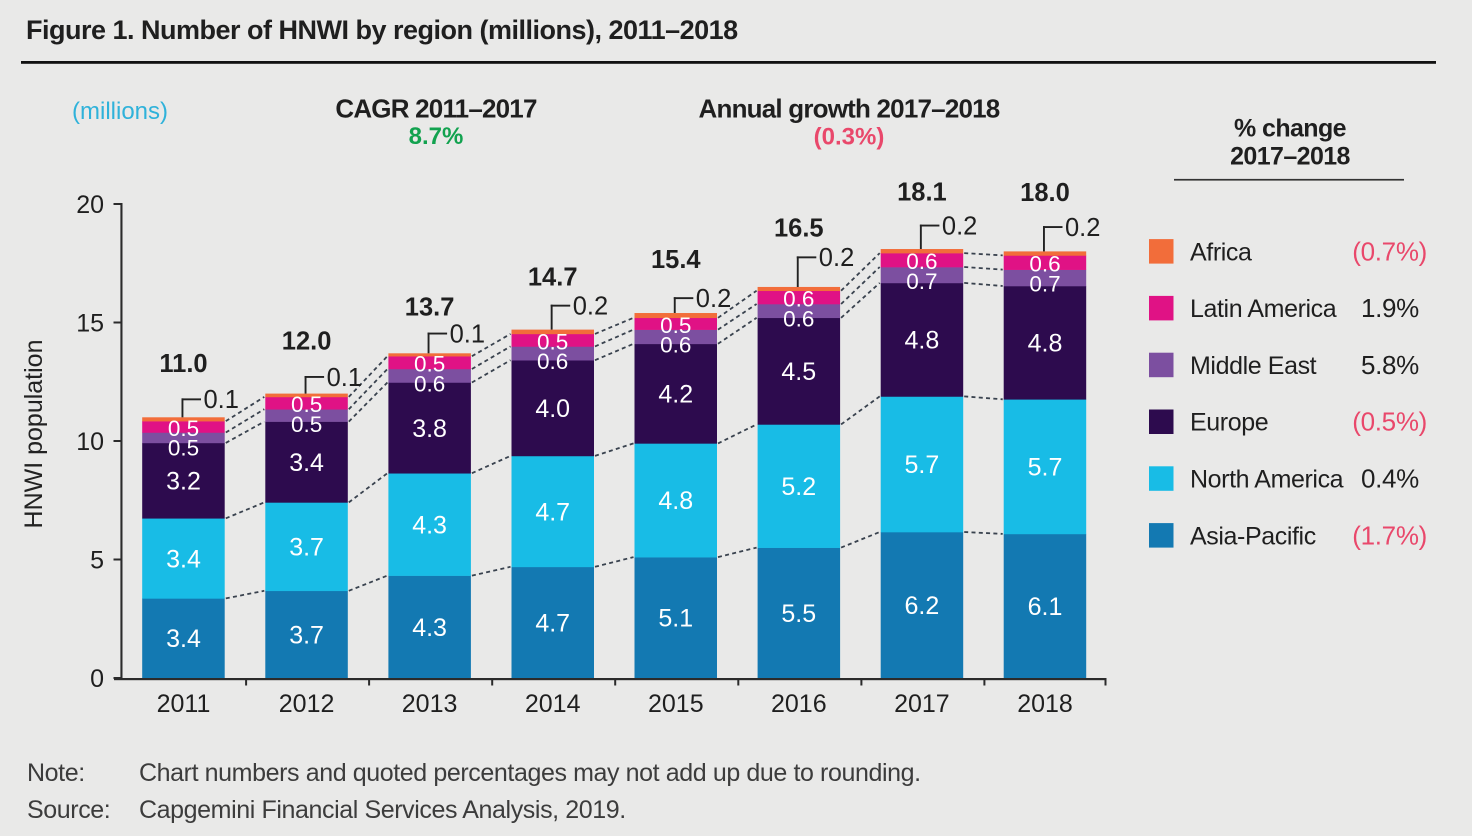 This screenshot has height=836, width=1472. I want to click on svg-text: 2017–2018, so click(1290, 157).